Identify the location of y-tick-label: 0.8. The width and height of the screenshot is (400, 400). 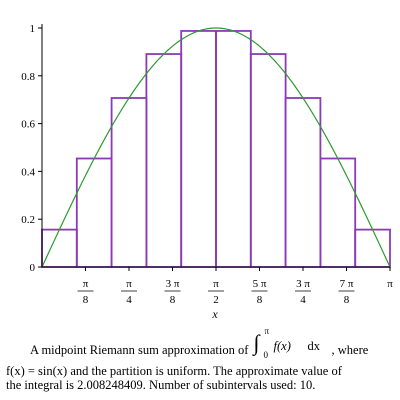
(28, 77).